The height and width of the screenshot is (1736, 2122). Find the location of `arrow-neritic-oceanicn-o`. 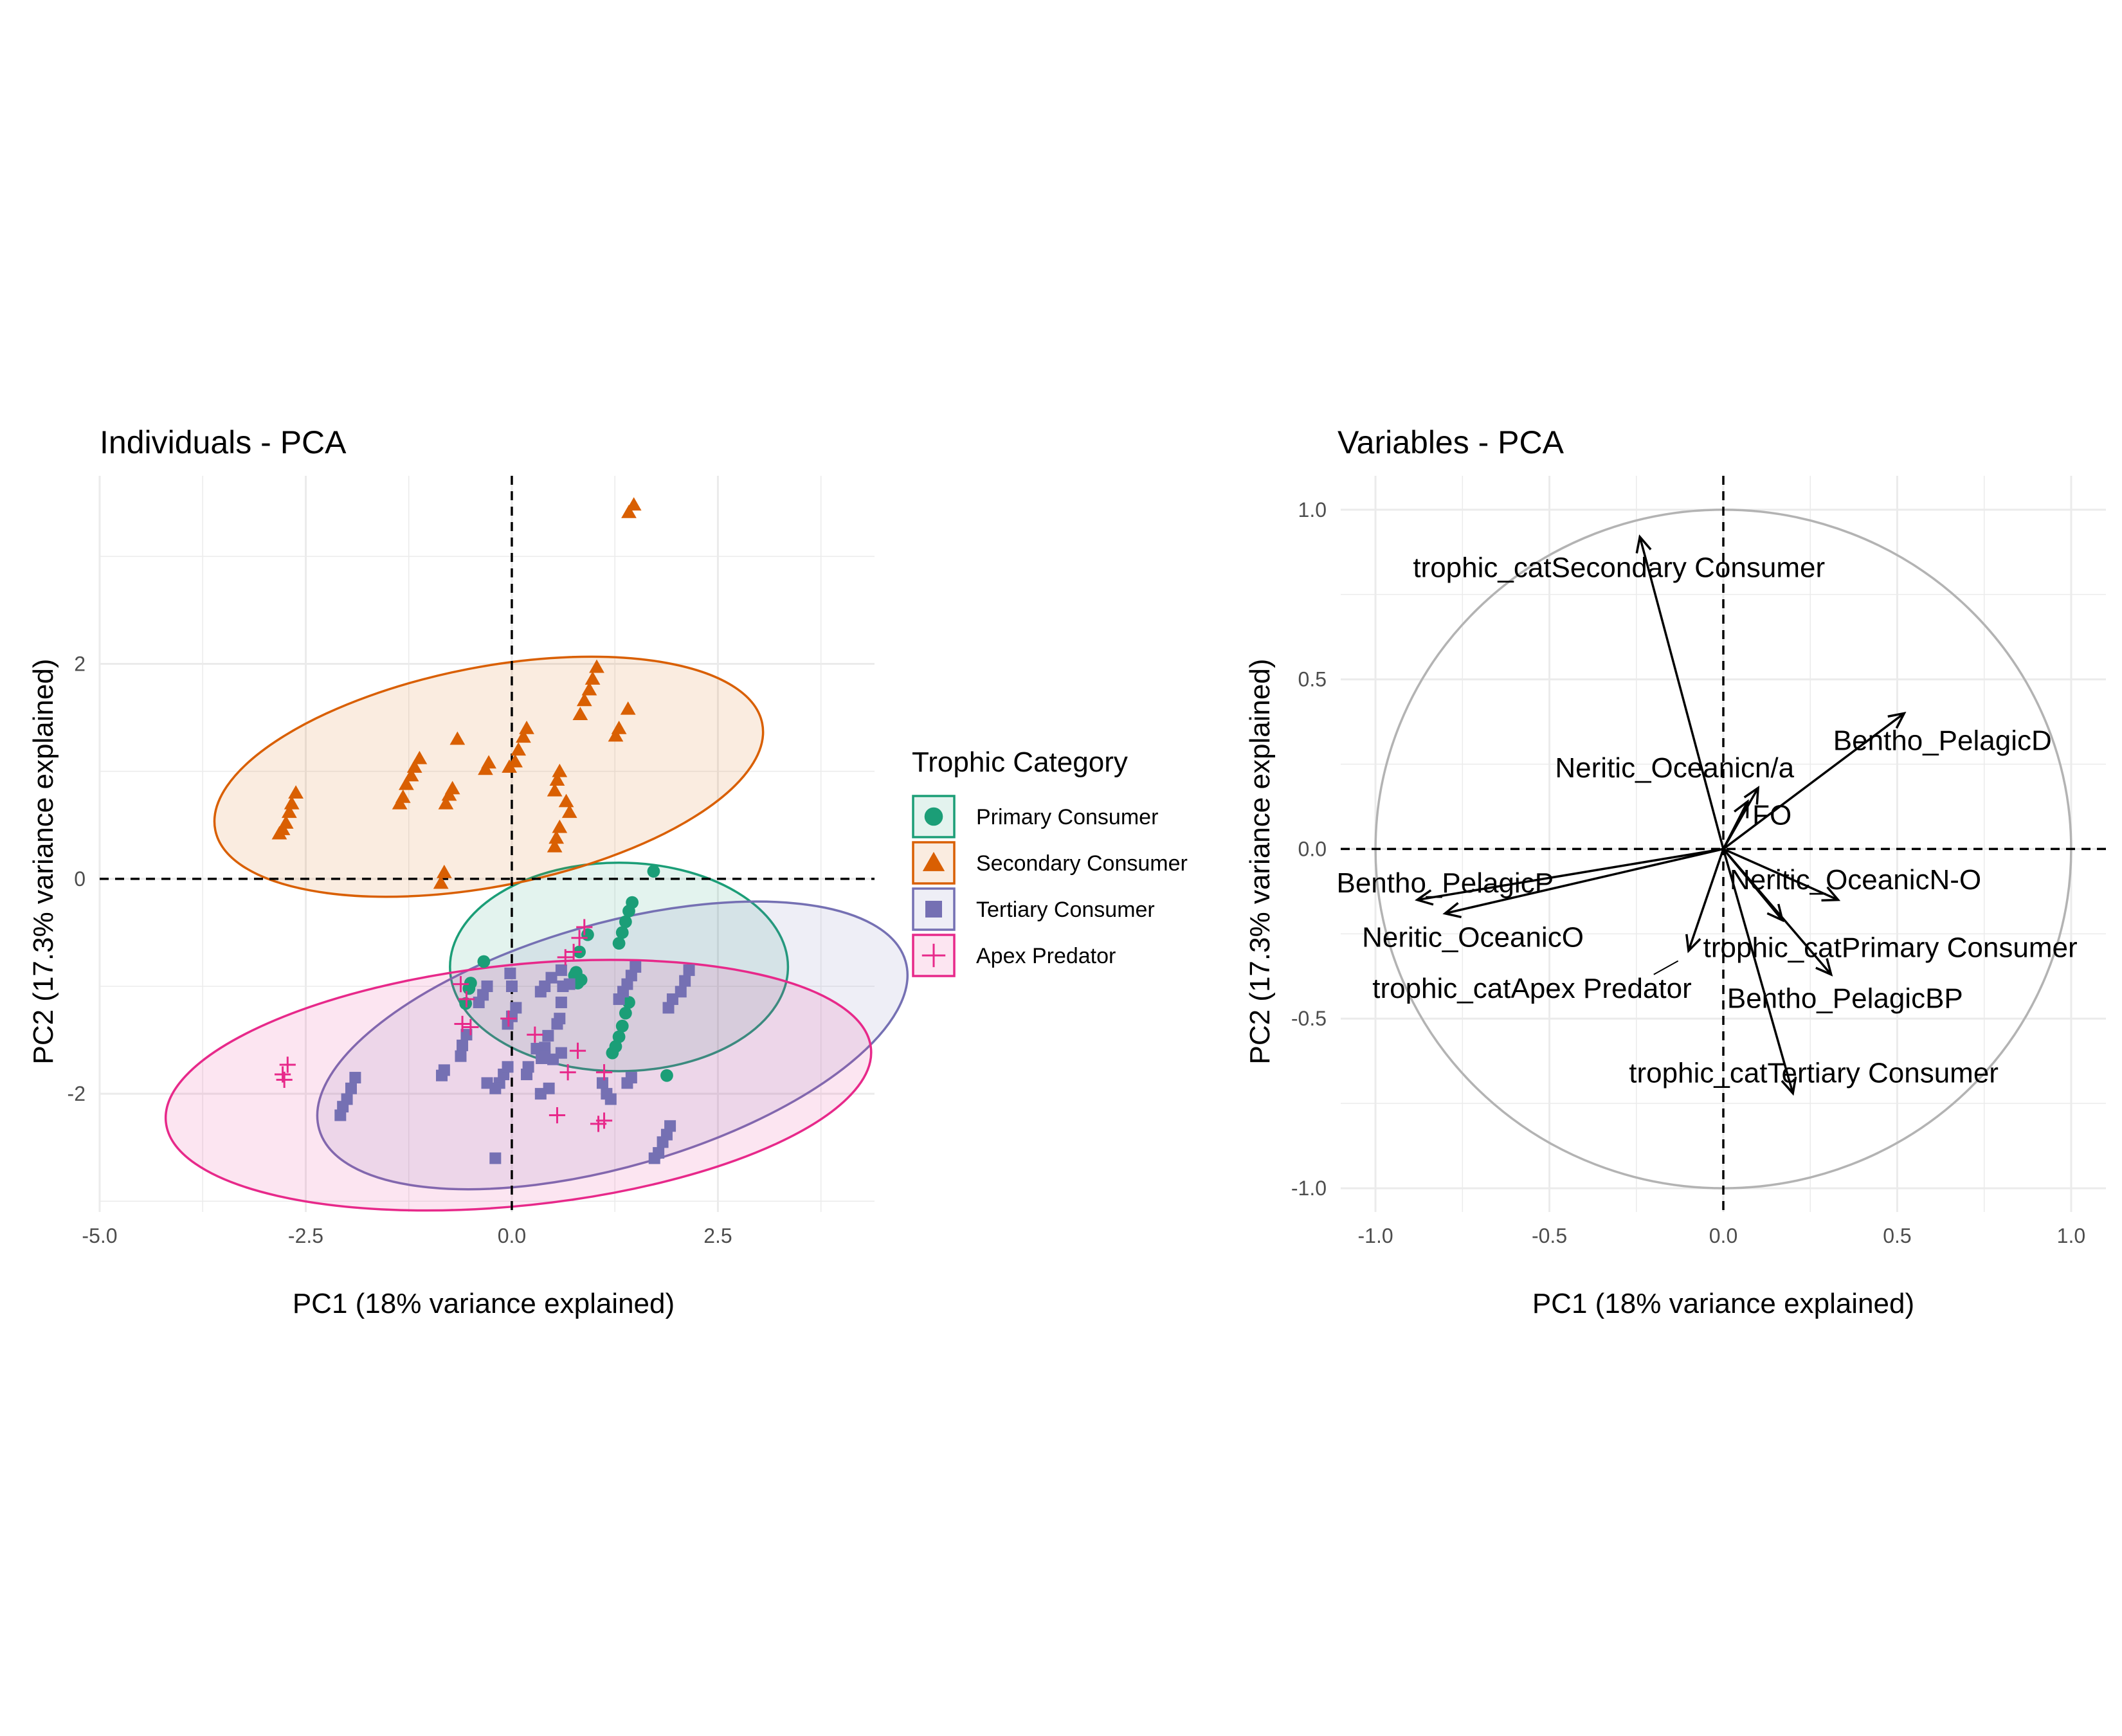

arrow-neritic-oceanicn-o is located at coordinates (1782, 874).